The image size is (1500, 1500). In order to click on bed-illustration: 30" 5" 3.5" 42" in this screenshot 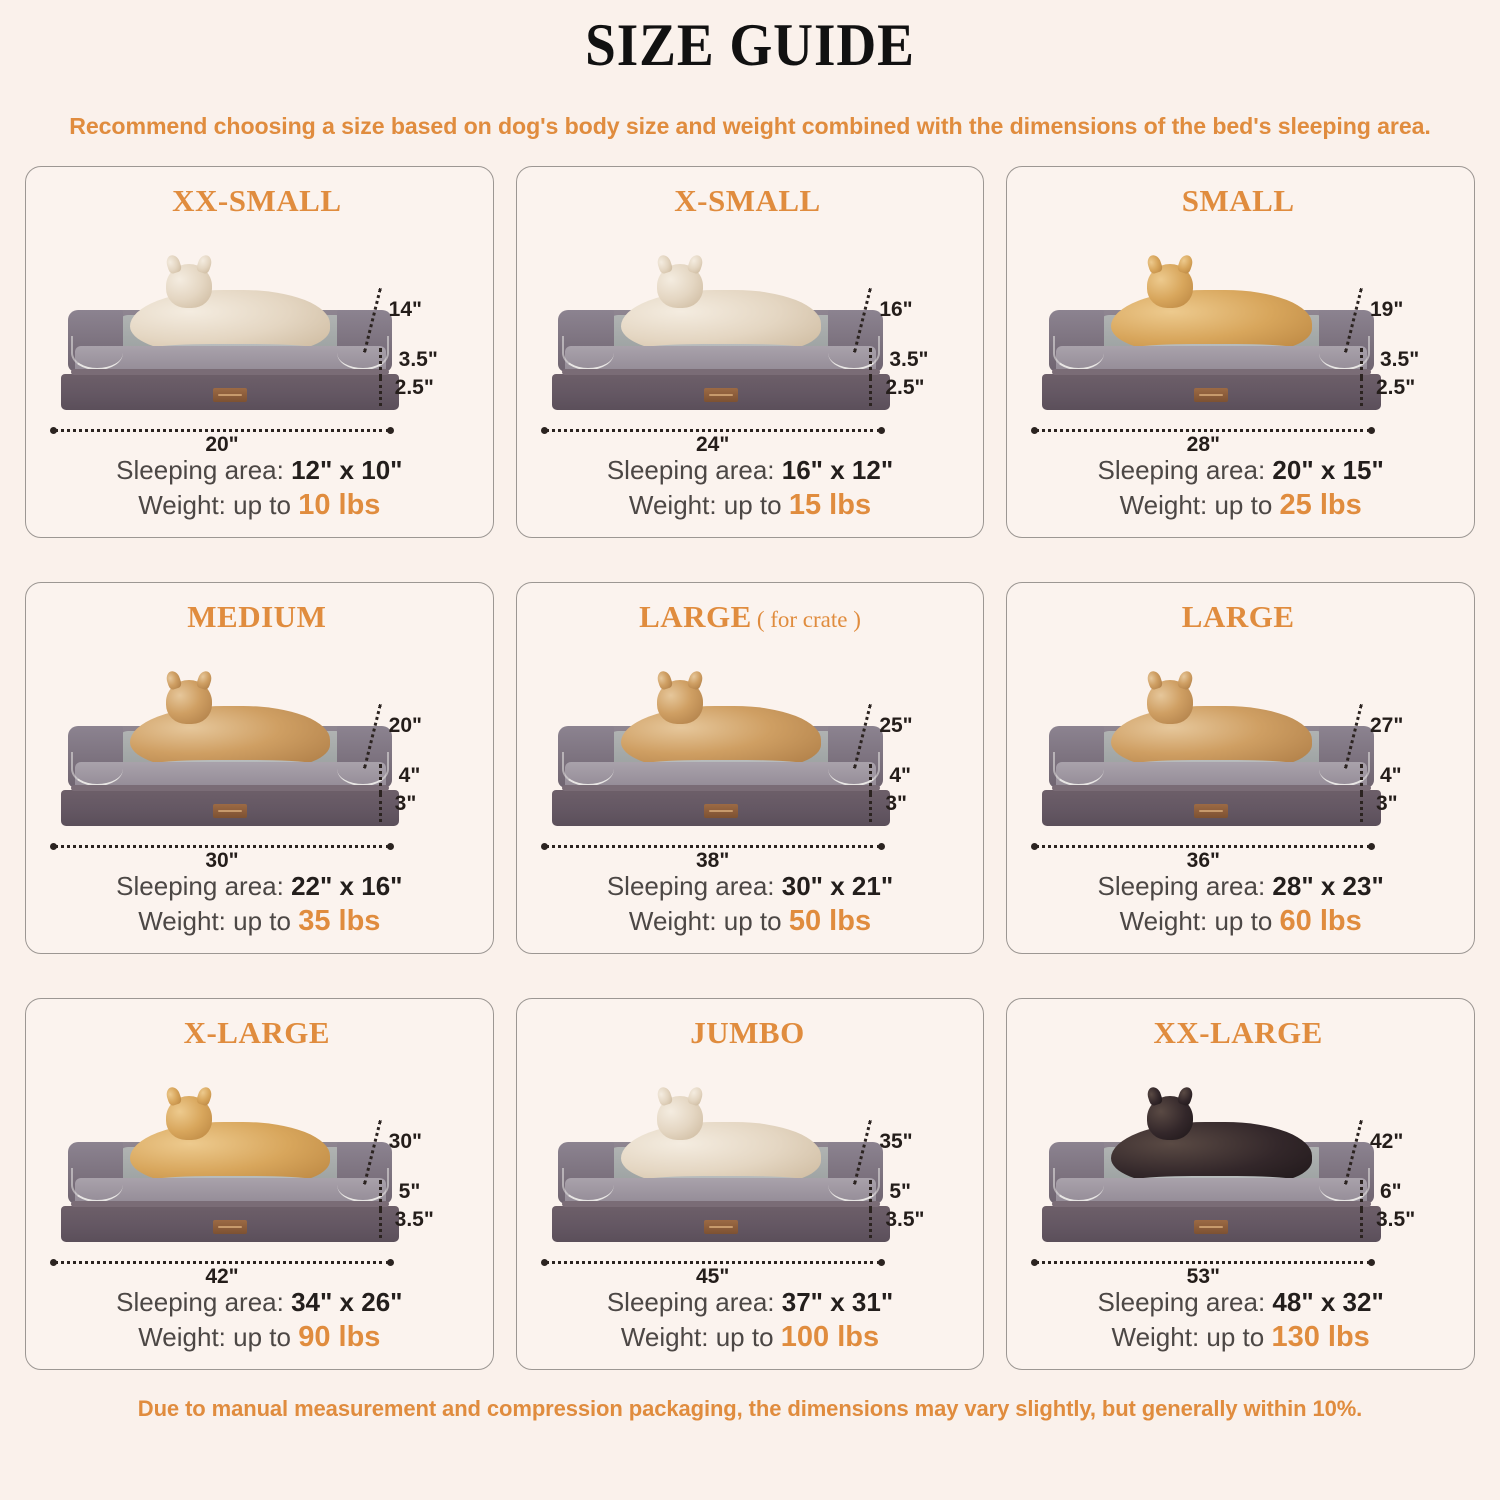, I will do `click(259, 1170)`.